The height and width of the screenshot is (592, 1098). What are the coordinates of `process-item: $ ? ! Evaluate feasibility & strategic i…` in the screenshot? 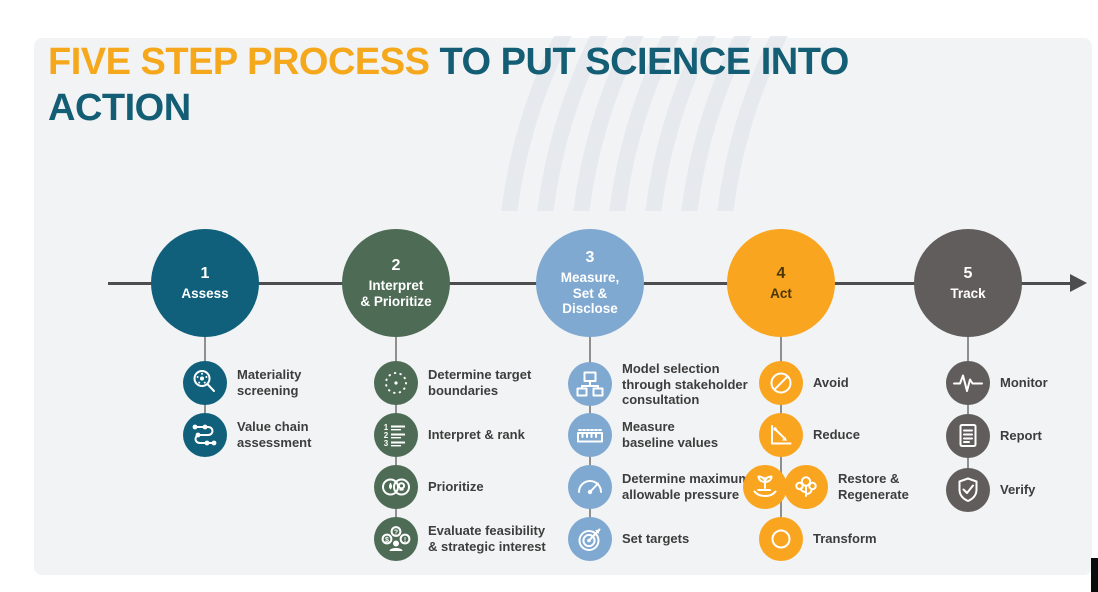 It's located at (460, 539).